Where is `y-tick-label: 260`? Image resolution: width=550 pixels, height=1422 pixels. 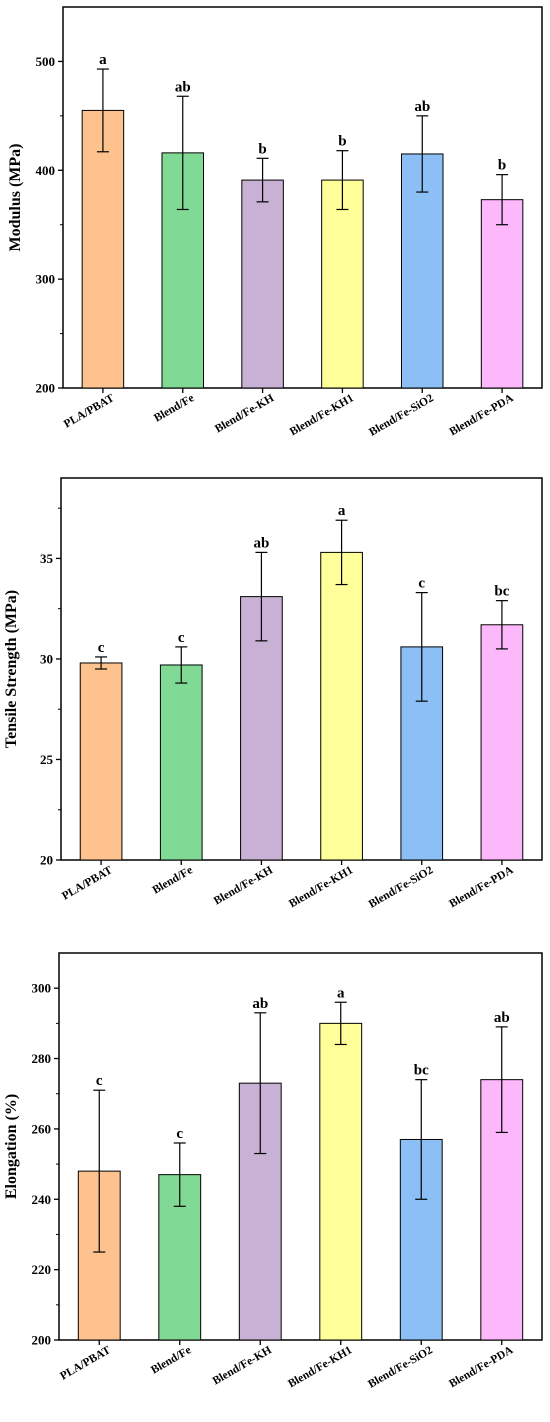 y-tick-label: 260 is located at coordinates (42, 1128).